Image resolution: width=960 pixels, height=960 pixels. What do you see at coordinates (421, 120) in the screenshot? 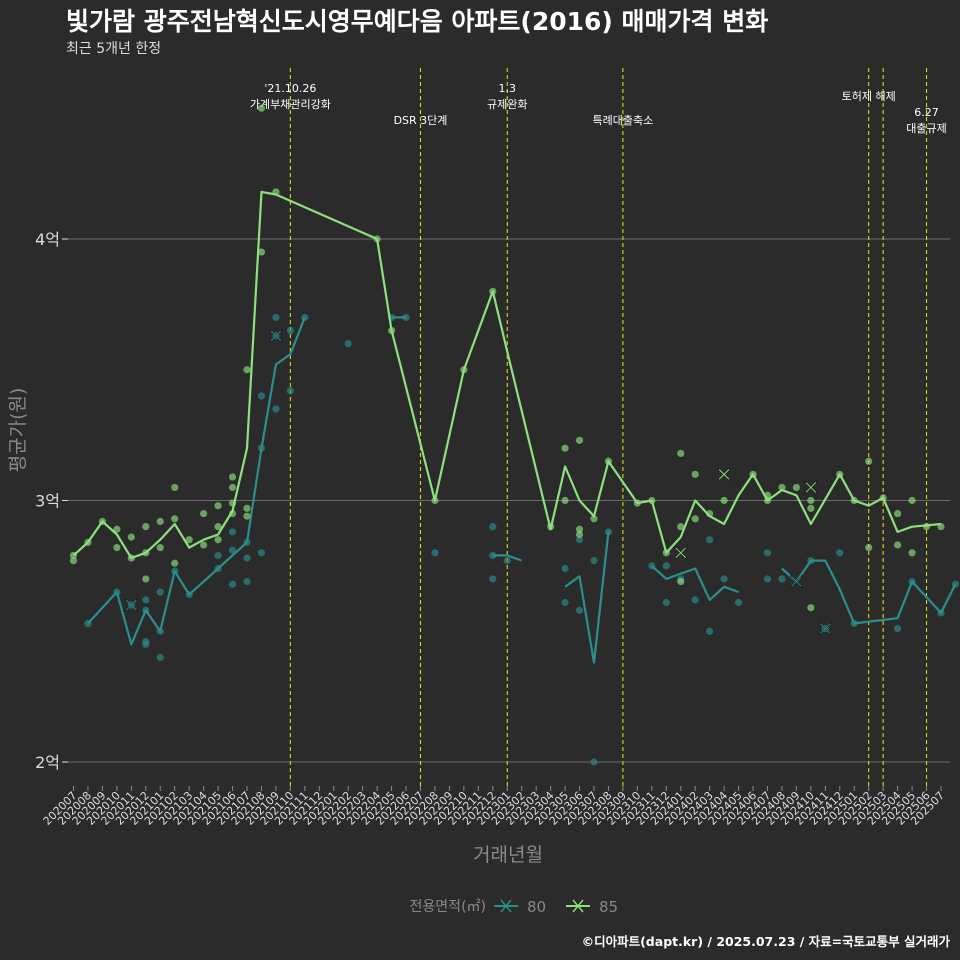
I see `event-label: DSR 3단계` at bounding box center [421, 120].